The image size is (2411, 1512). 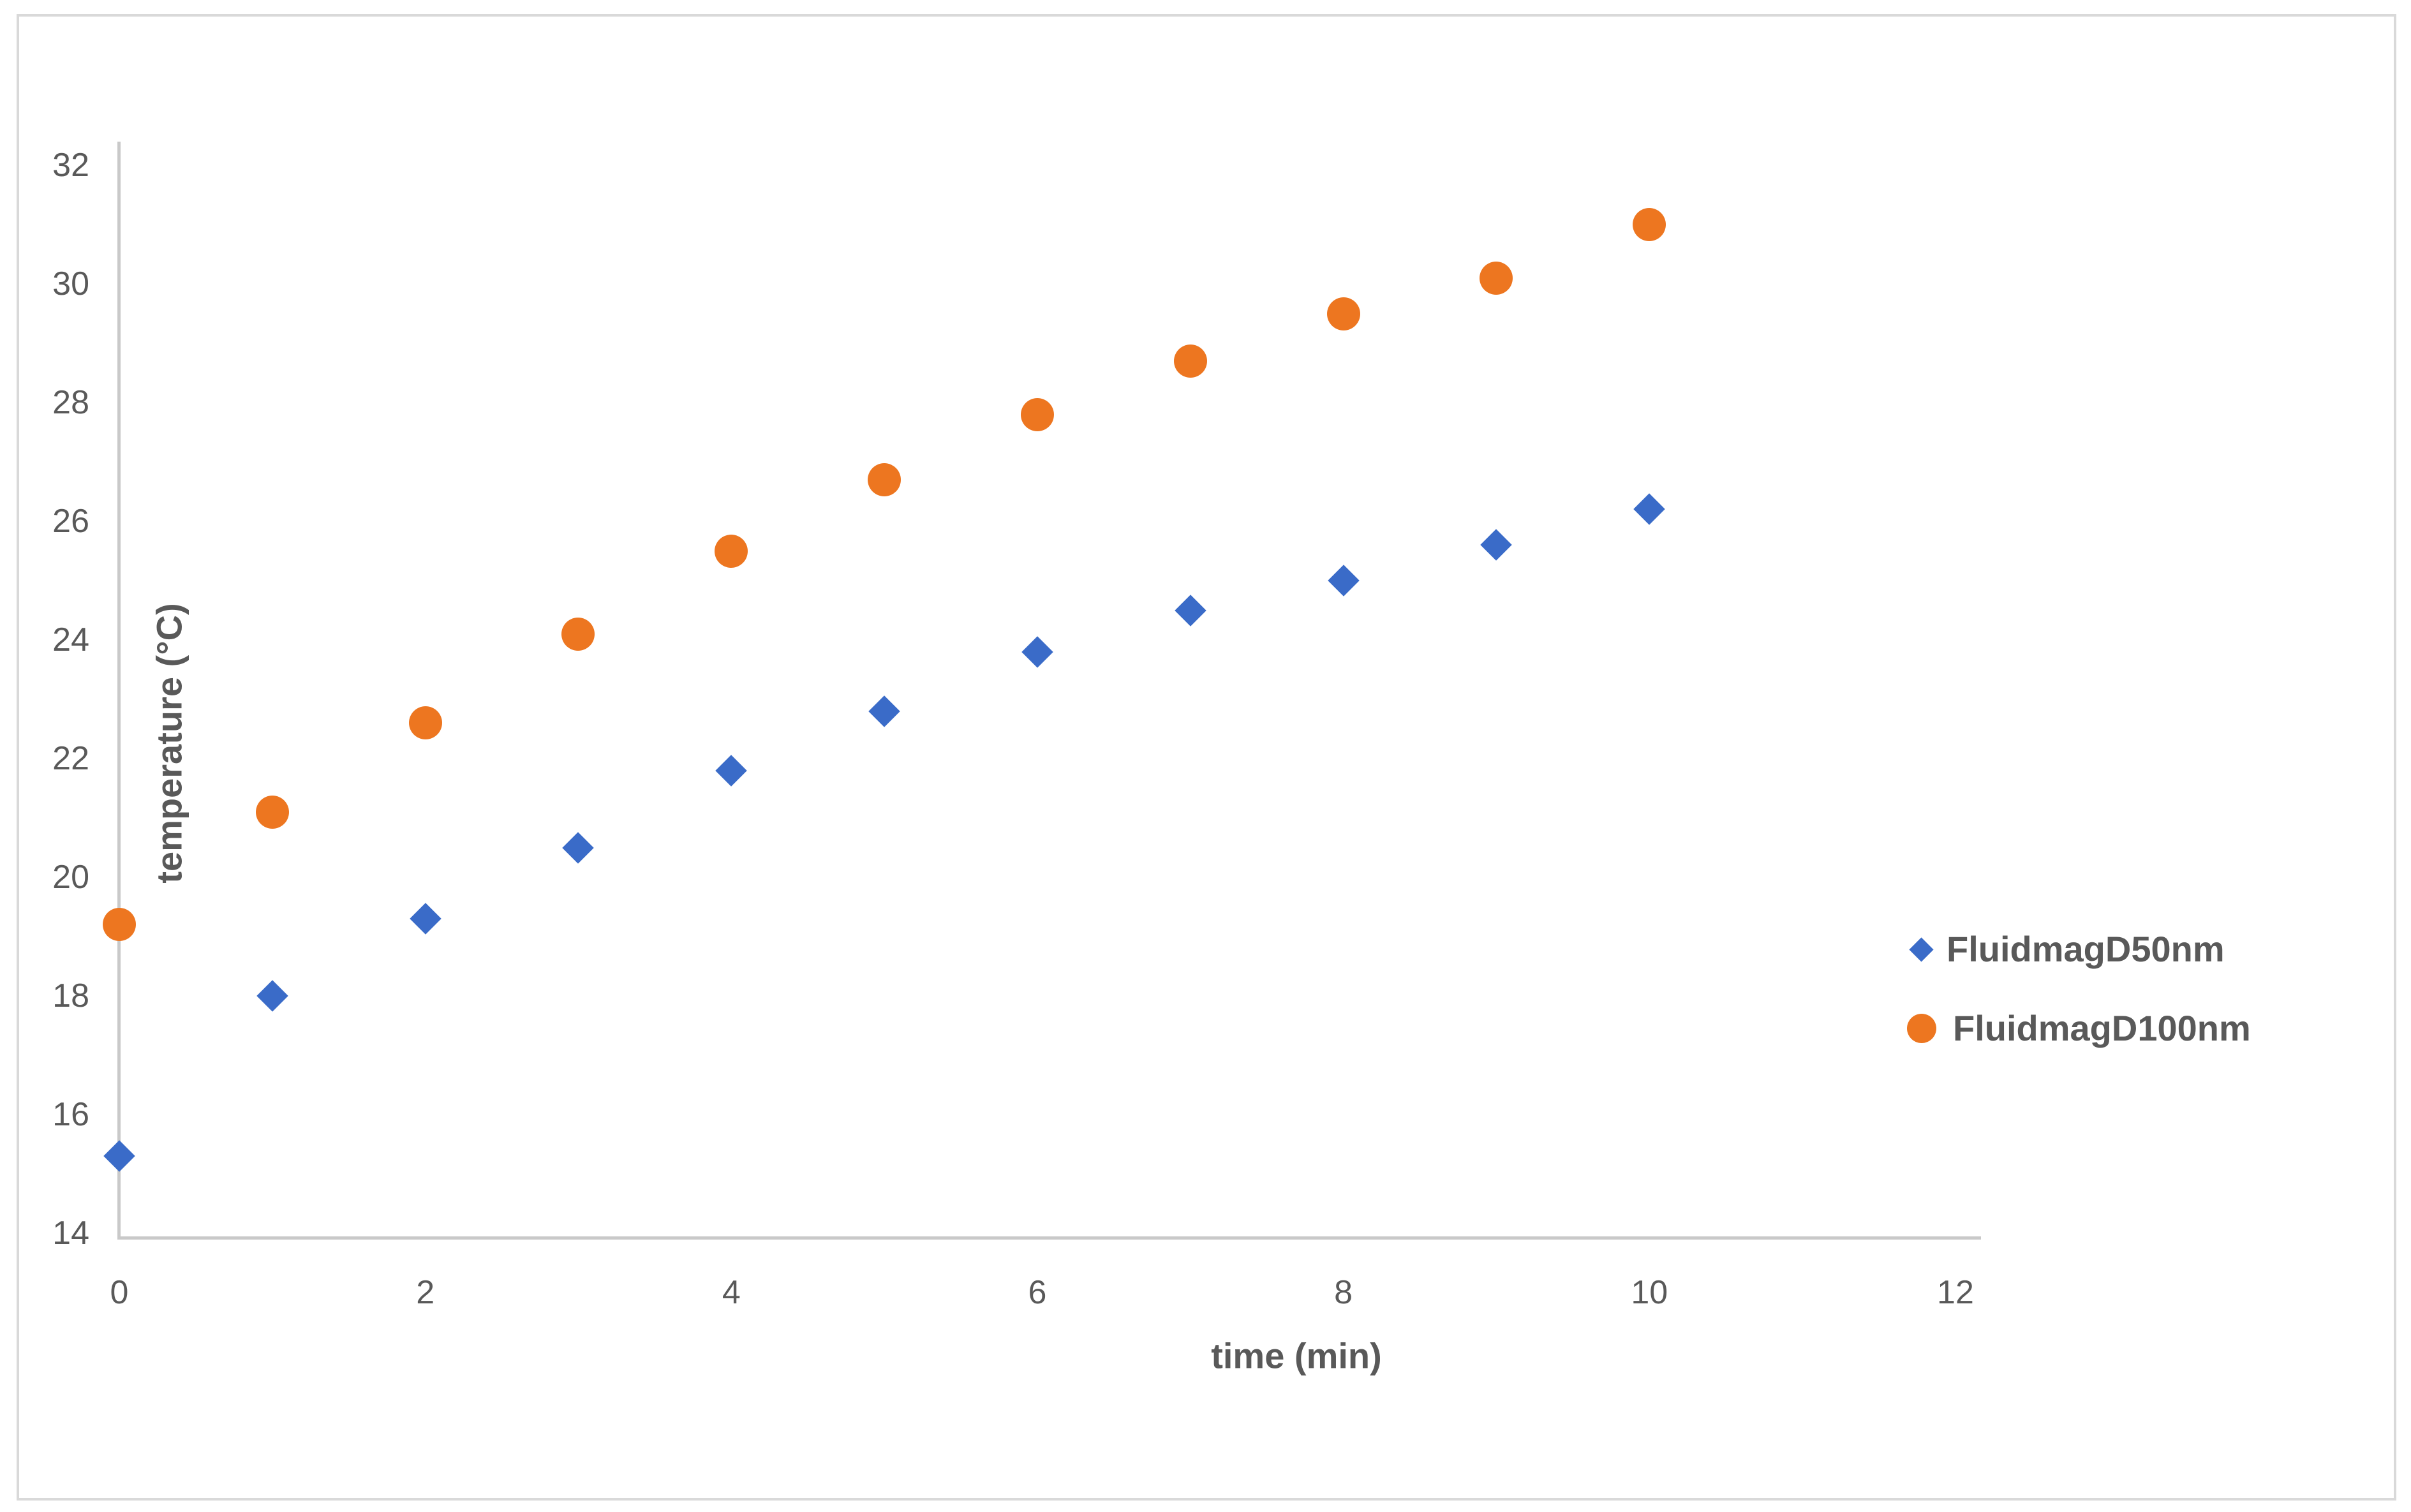 I want to click on data-point-FluidmagD50nm-t10, so click(x=1649, y=509).